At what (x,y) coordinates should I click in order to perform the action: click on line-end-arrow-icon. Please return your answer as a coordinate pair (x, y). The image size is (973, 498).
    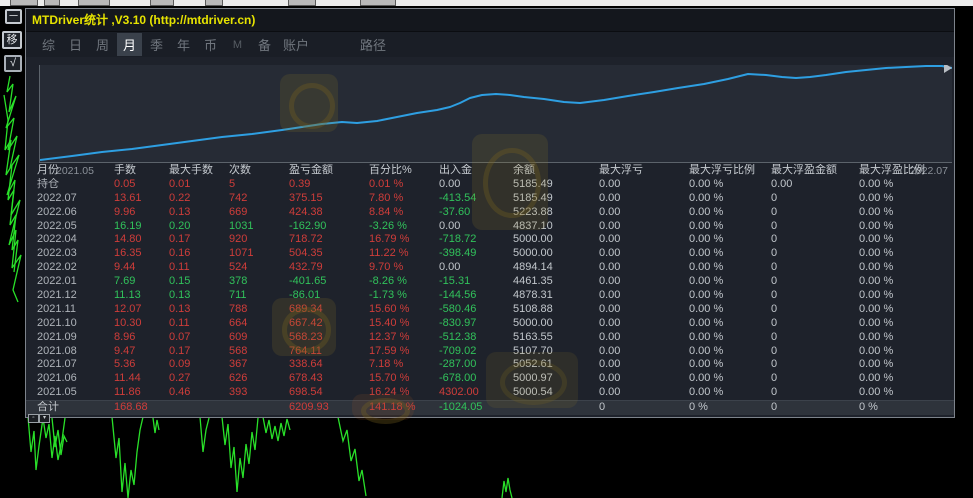
    Looking at the image, I should click on (948, 69).